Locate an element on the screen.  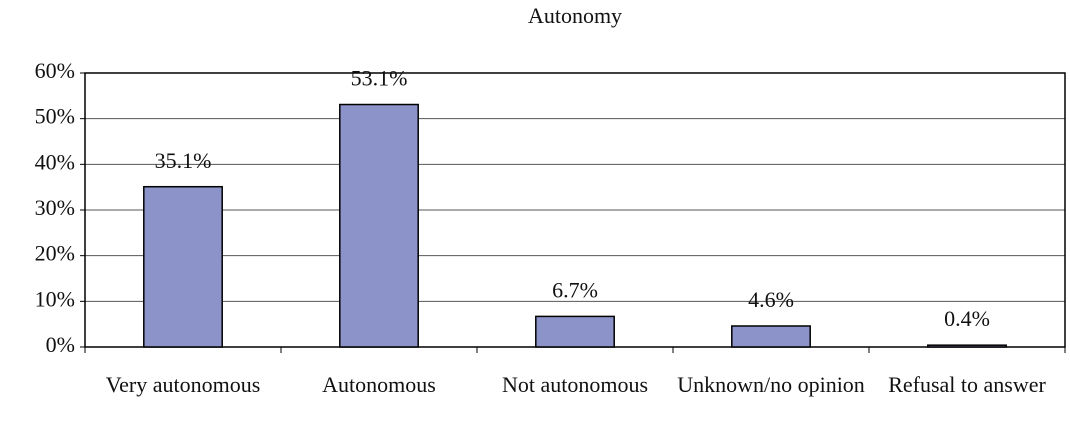
x-tick-label: Unknown/no opinion is located at coordinates (771, 384).